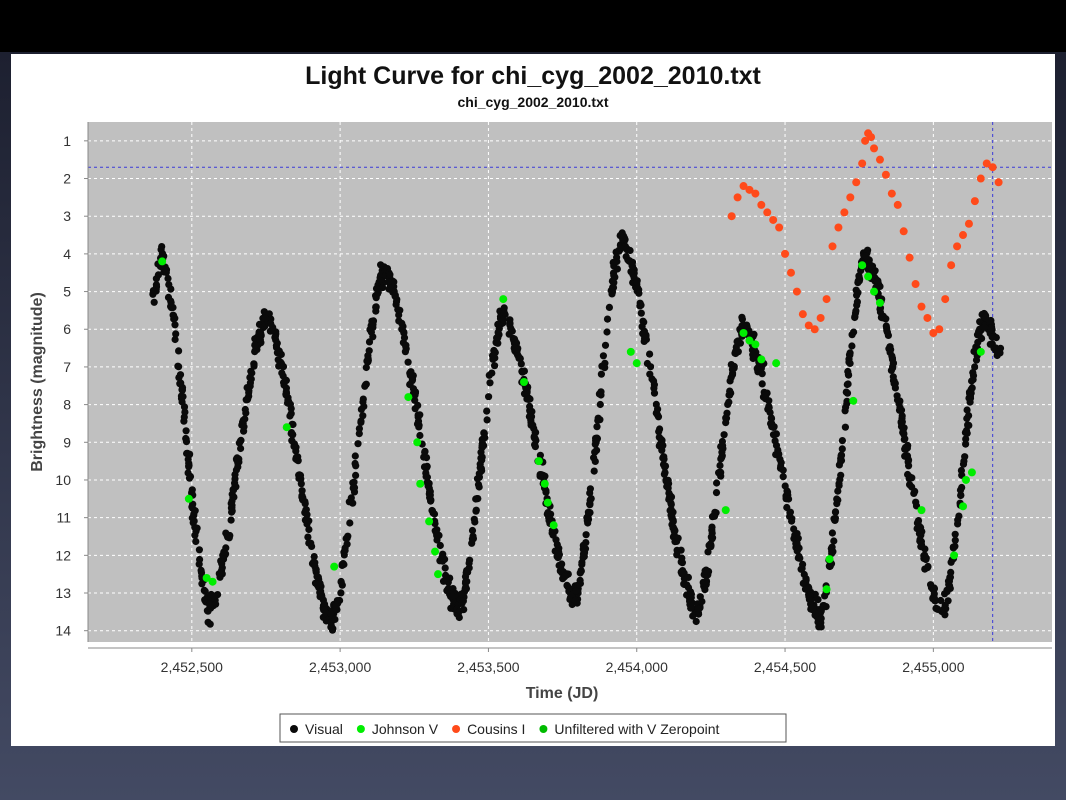 The width and height of the screenshot is (1066, 800). I want to click on chart-subtitle: chi_cyg_2002_2010.txt, so click(533, 102).